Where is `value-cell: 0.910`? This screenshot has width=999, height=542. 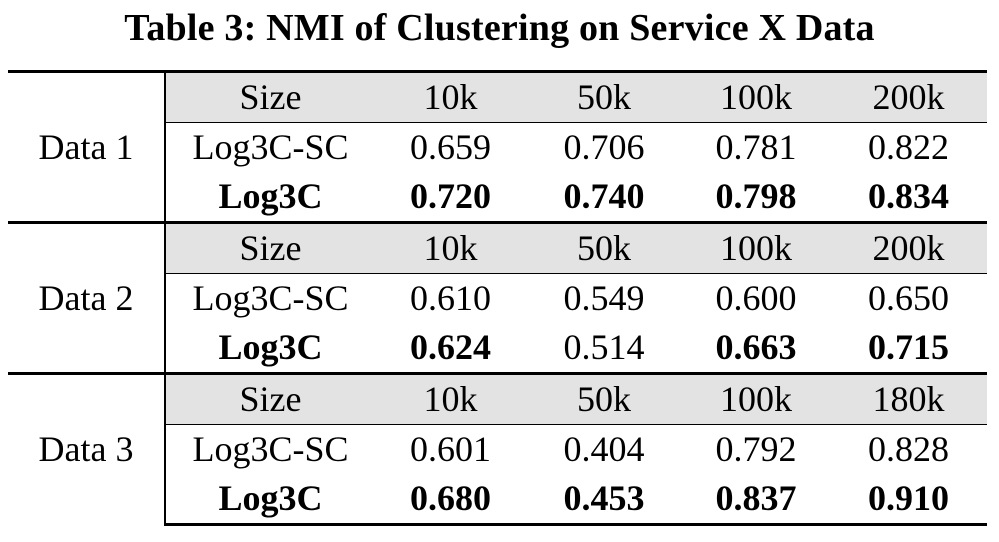 value-cell: 0.910 is located at coordinates (908, 500).